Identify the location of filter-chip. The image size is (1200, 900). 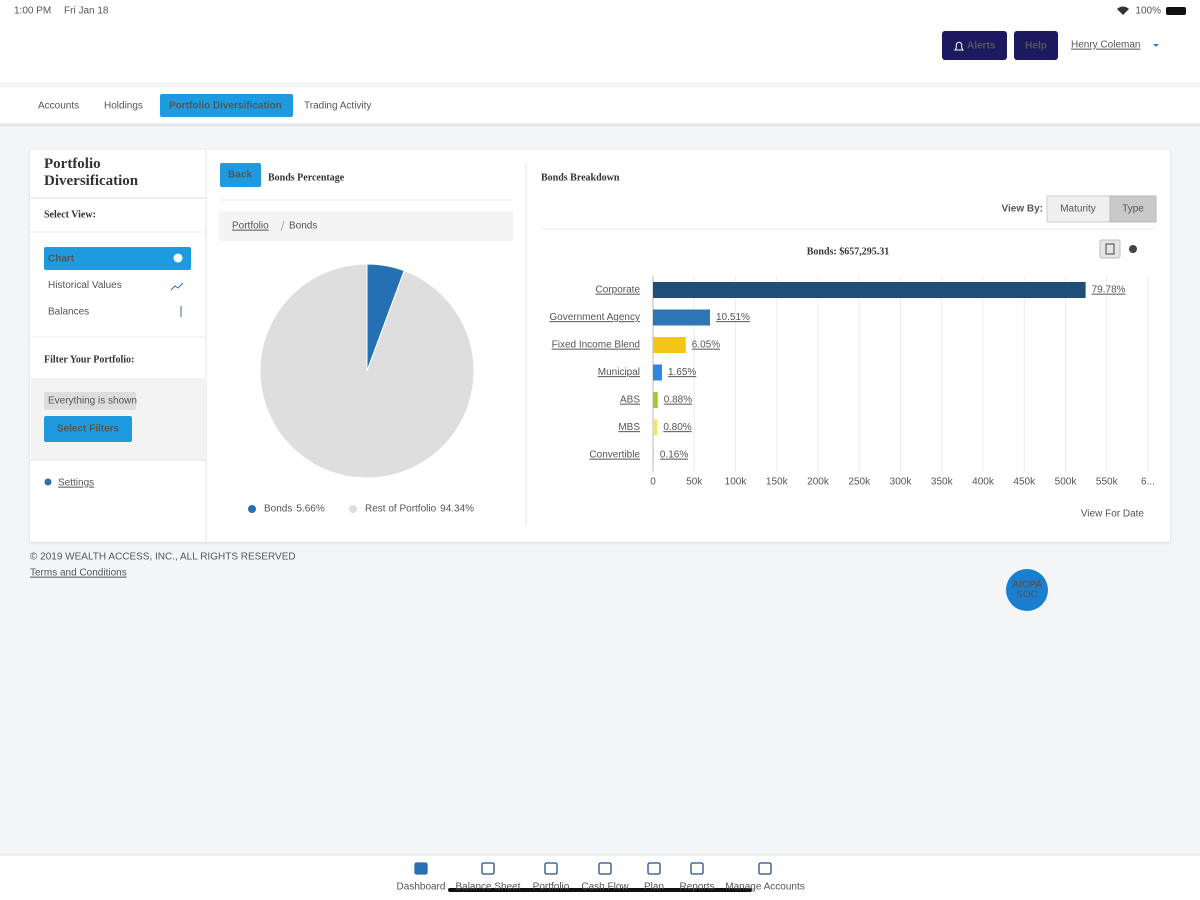
(90, 401).